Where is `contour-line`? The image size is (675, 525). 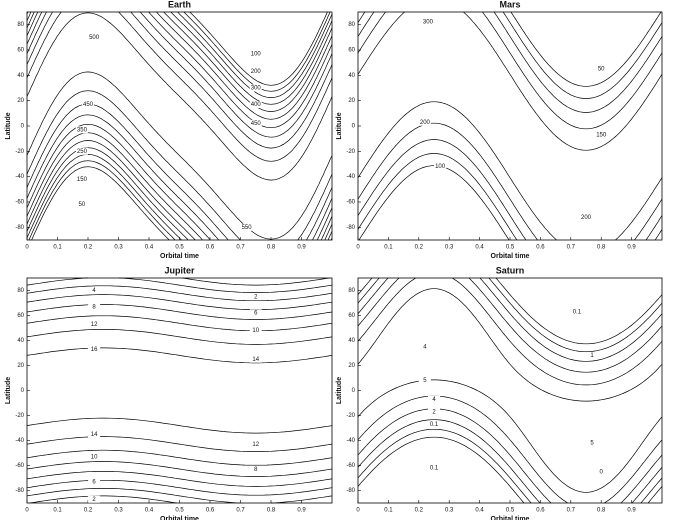 contour-line is located at coordinates (179, 390).